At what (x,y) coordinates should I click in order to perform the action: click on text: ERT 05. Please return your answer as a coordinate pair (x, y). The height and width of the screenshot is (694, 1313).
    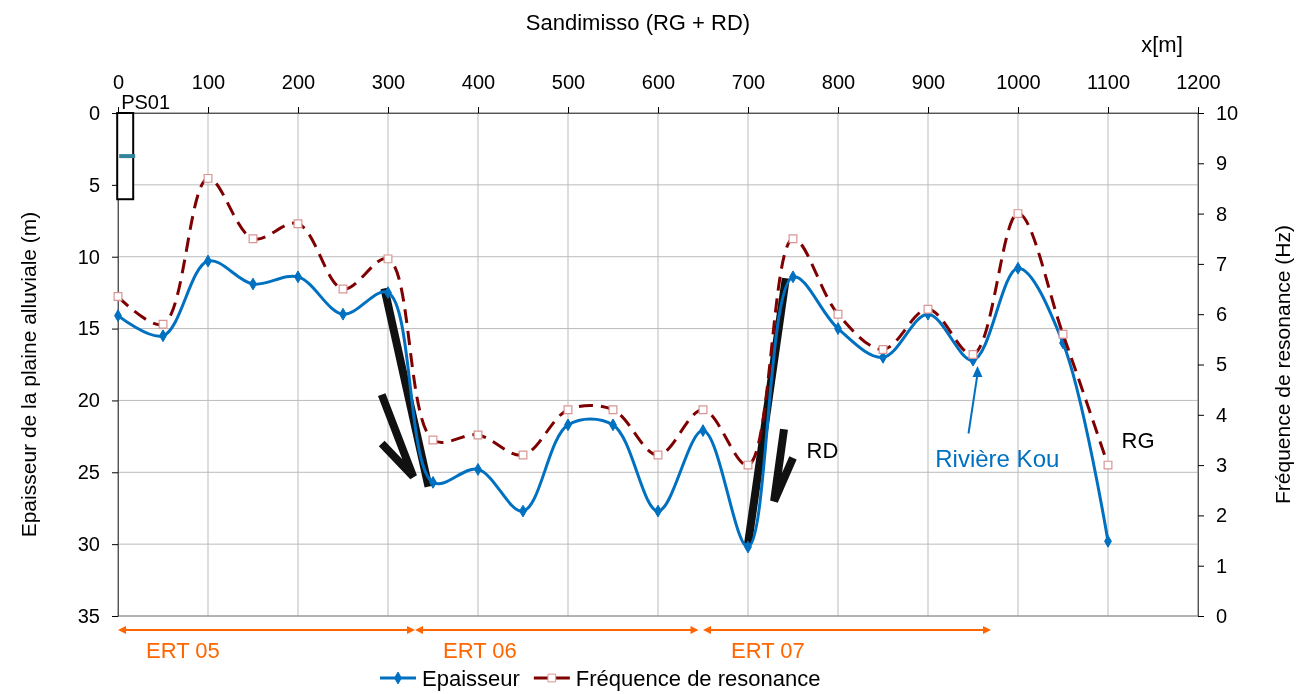
    Looking at the image, I should click on (183, 650).